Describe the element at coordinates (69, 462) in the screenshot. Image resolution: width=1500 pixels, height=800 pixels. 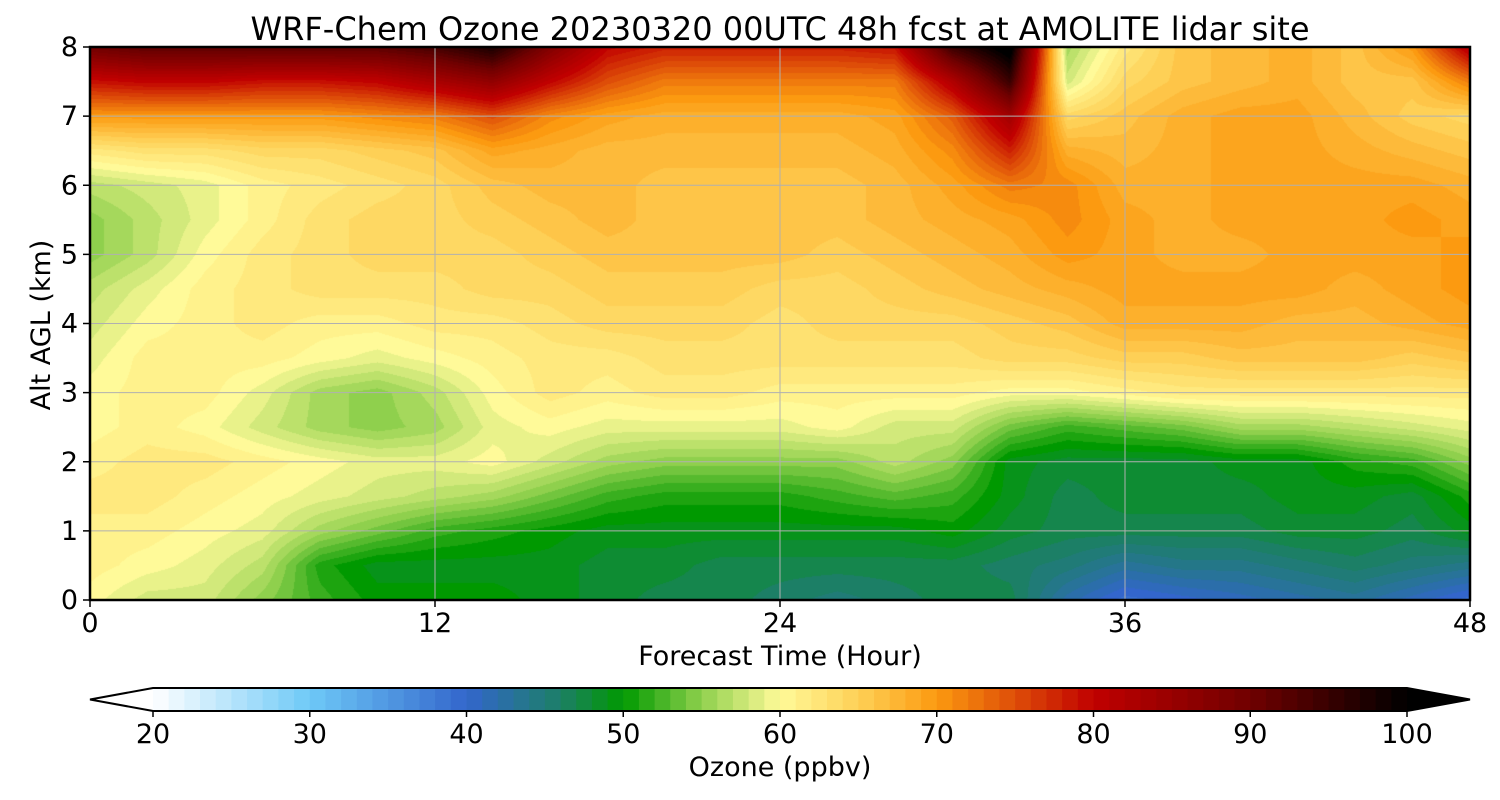
I see `y-tick-label: 2` at that location.